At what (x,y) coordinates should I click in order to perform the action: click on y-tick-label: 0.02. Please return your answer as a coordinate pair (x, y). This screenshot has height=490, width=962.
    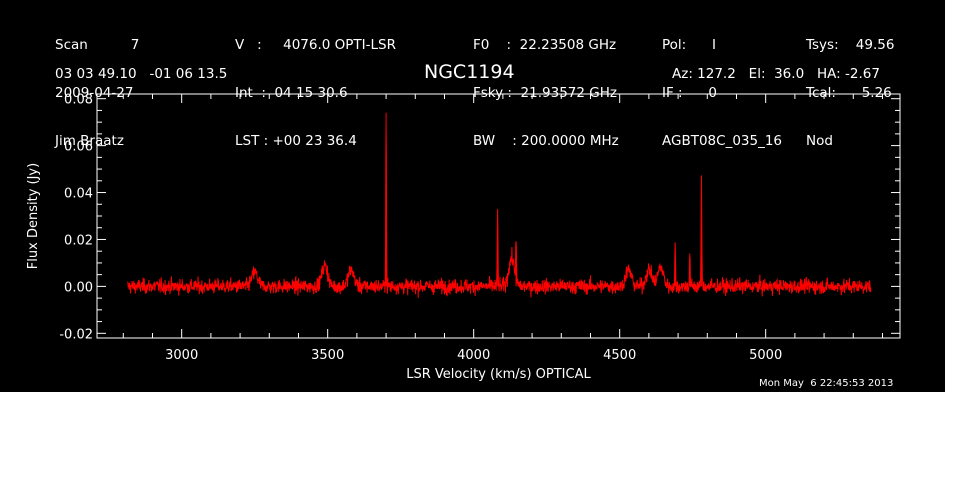
    Looking at the image, I should click on (78, 240).